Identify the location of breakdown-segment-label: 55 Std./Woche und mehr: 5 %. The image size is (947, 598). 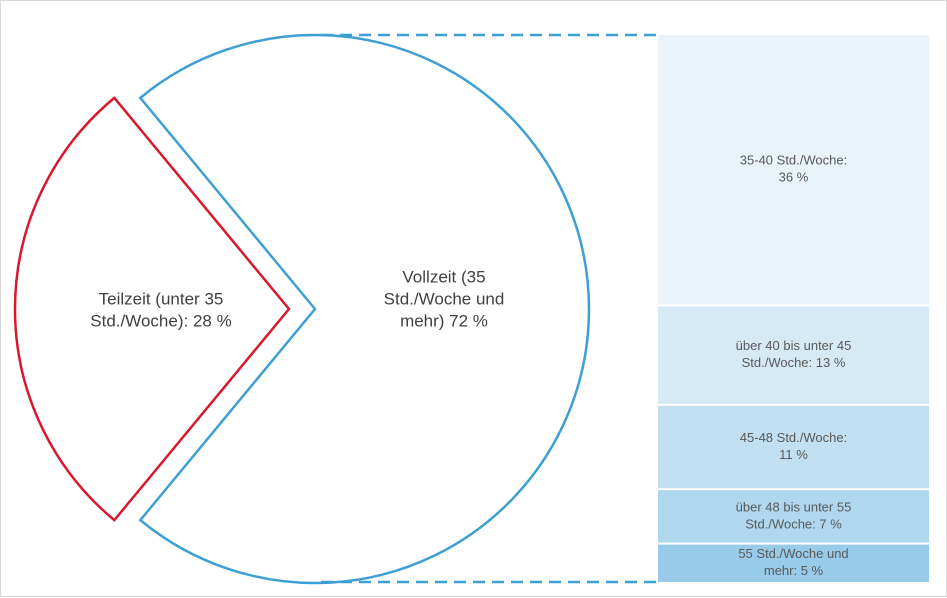
(793, 562).